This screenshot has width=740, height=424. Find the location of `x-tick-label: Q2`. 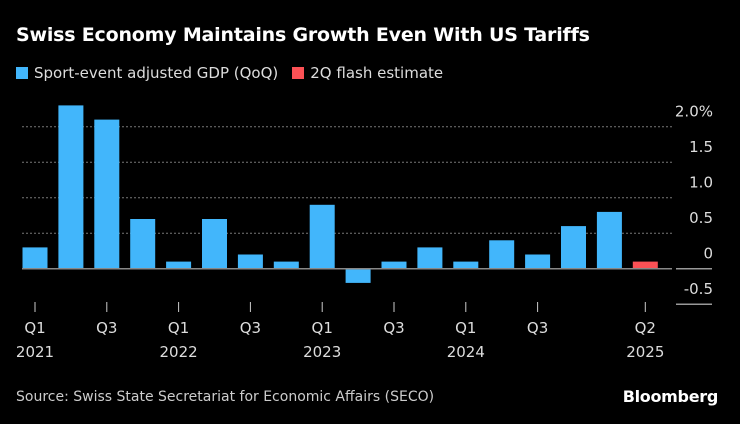

x-tick-label: Q2 is located at coordinates (645, 328).